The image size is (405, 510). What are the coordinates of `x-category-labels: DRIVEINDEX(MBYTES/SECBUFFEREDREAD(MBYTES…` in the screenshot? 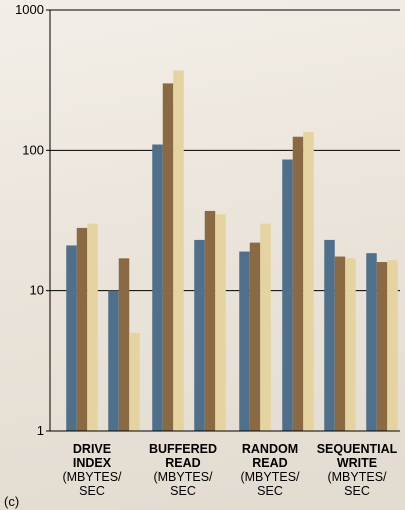 It's located at (229, 470).